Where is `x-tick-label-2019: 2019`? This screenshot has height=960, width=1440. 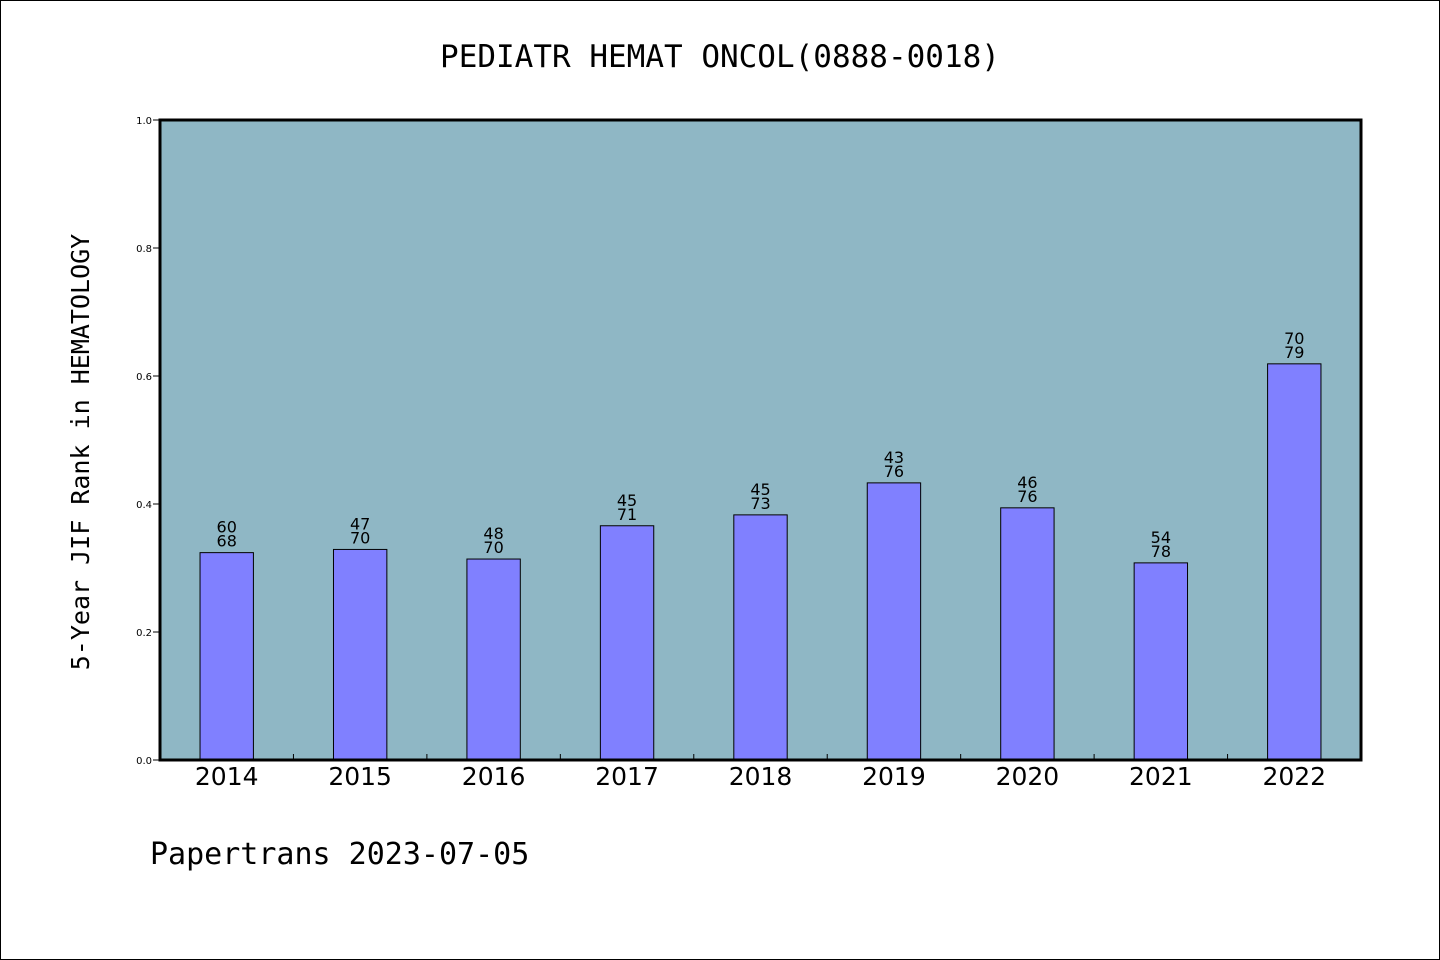 x-tick-label-2019: 2019 is located at coordinates (894, 776).